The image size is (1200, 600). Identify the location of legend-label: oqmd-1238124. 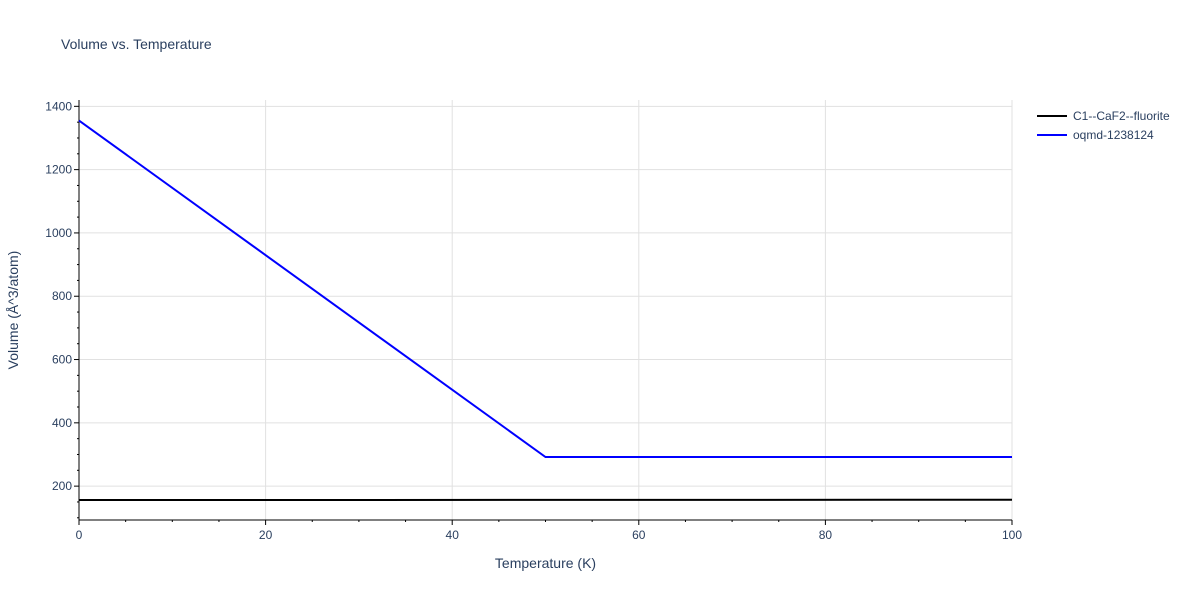
(1113, 134).